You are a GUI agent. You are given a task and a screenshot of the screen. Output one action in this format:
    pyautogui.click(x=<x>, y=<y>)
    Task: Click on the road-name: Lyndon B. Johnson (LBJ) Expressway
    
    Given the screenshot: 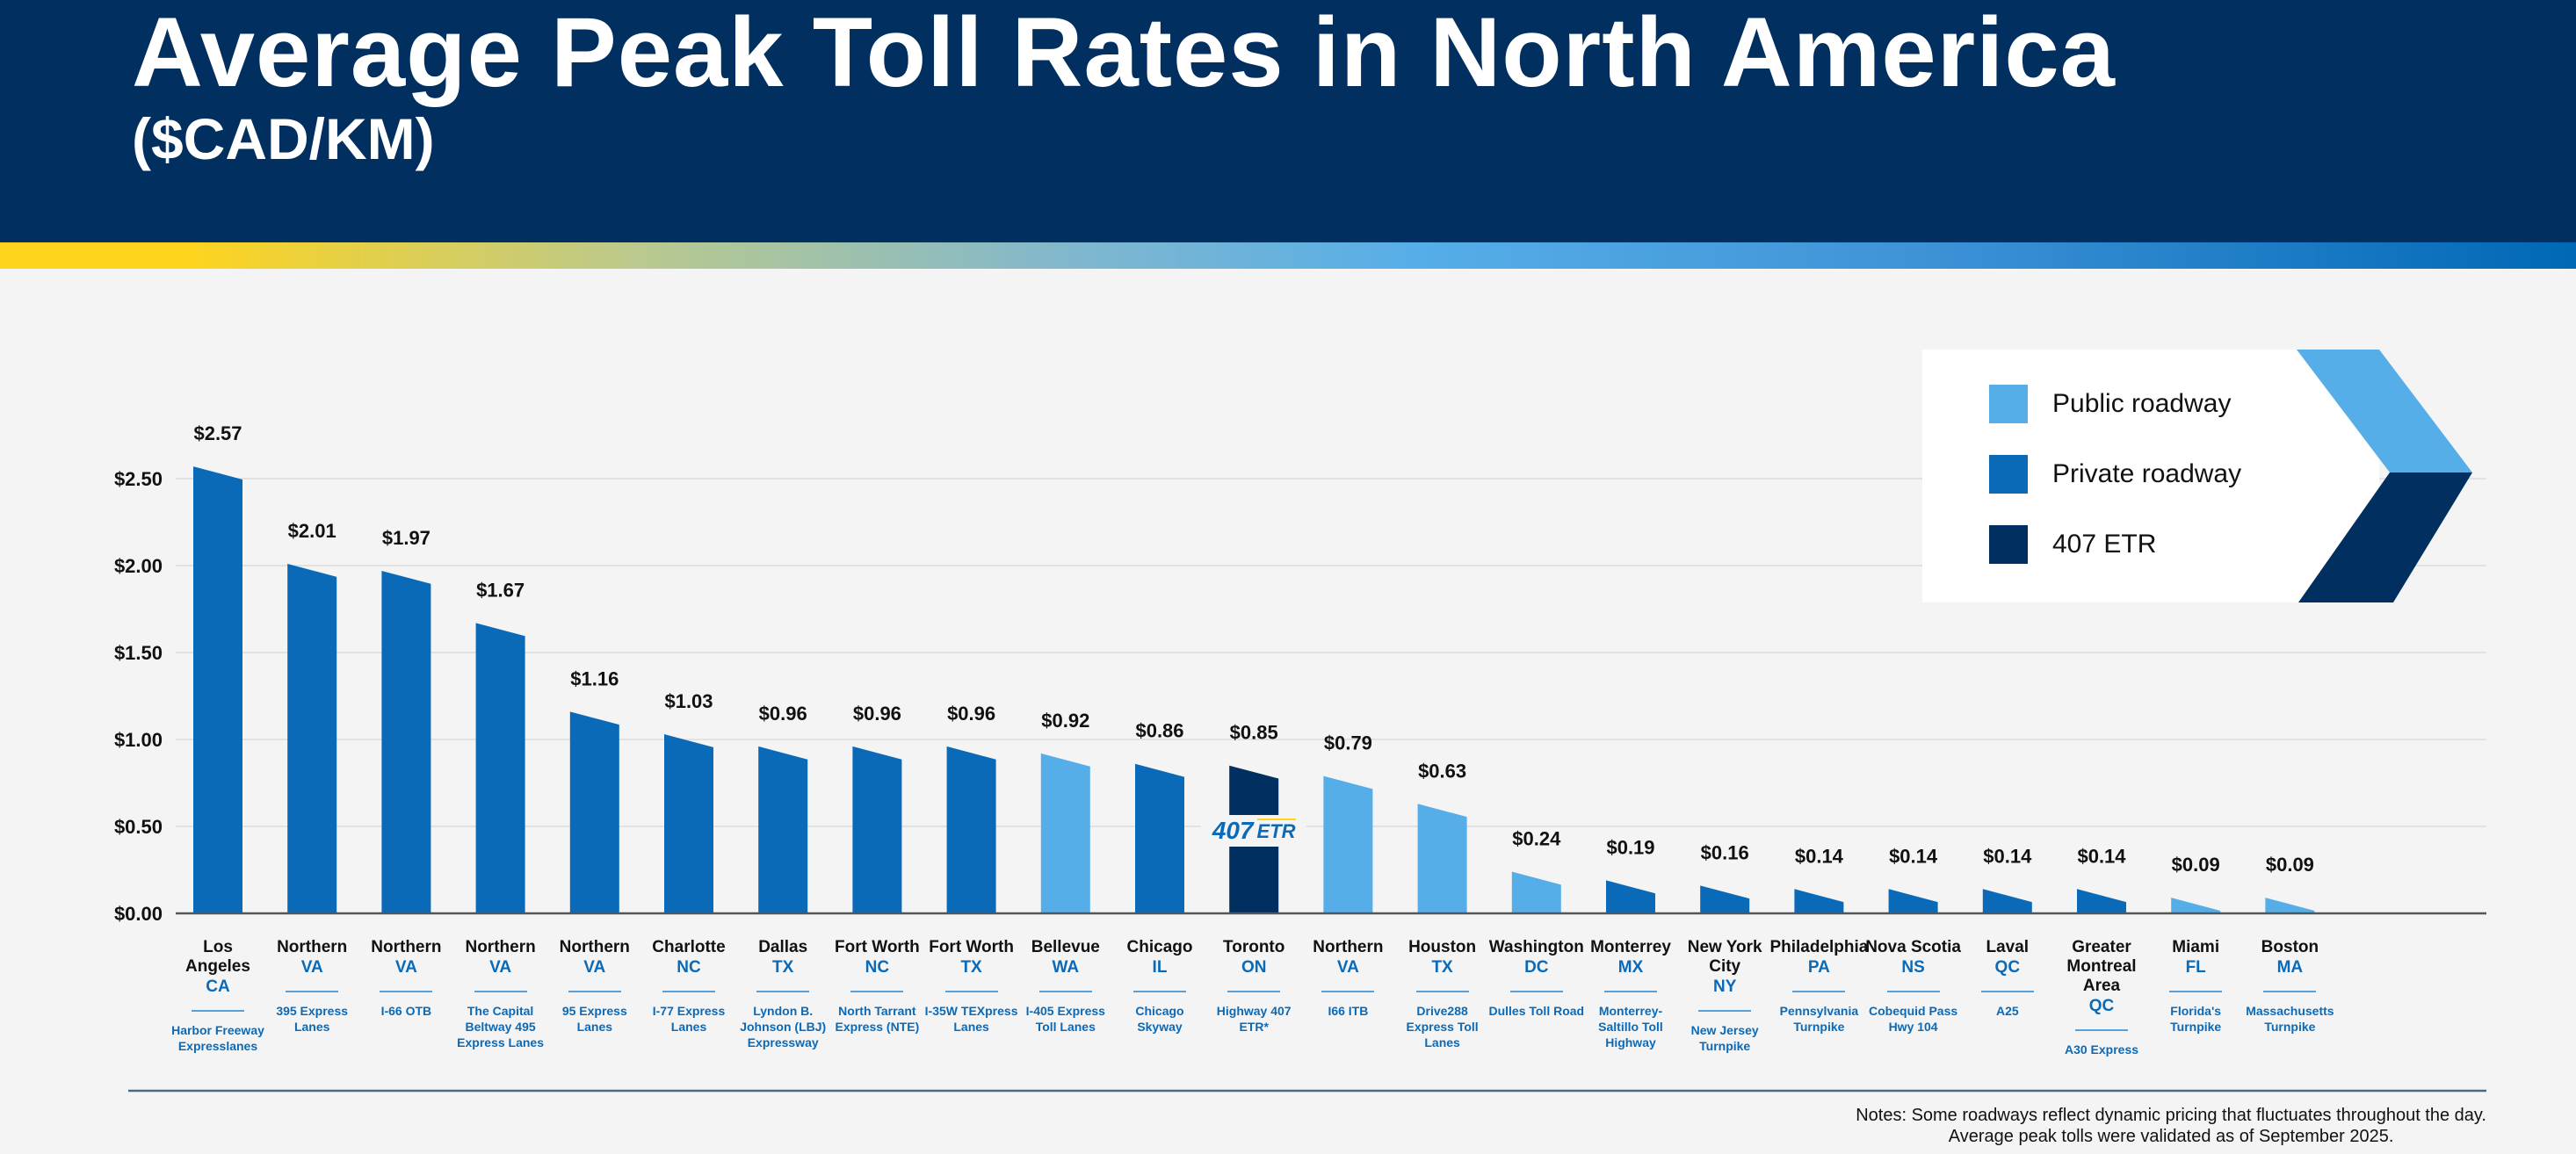 What is the action you would take?
    pyautogui.click(x=783, y=1026)
    